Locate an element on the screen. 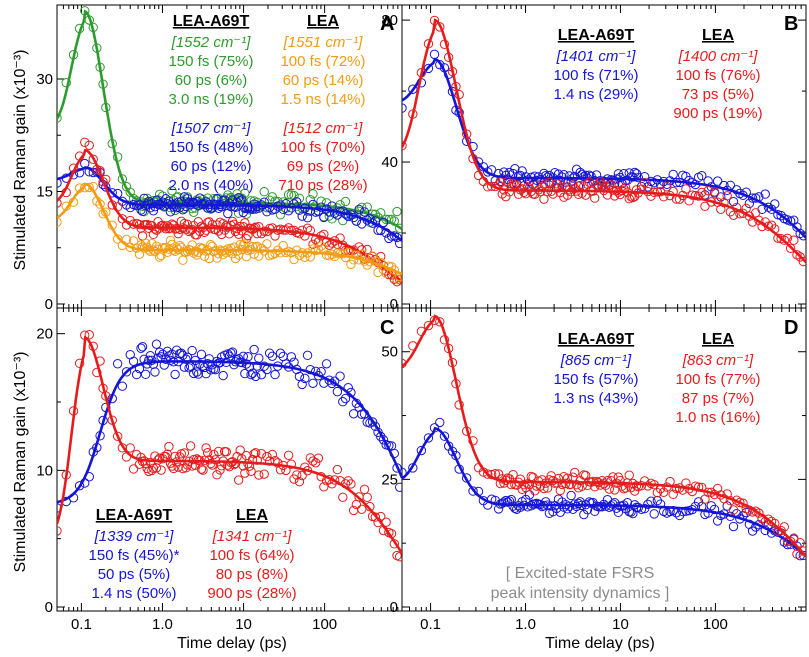 Image resolution: width=809 pixels, height=657 pixels. fit-line is located at coordinates (229, 444).